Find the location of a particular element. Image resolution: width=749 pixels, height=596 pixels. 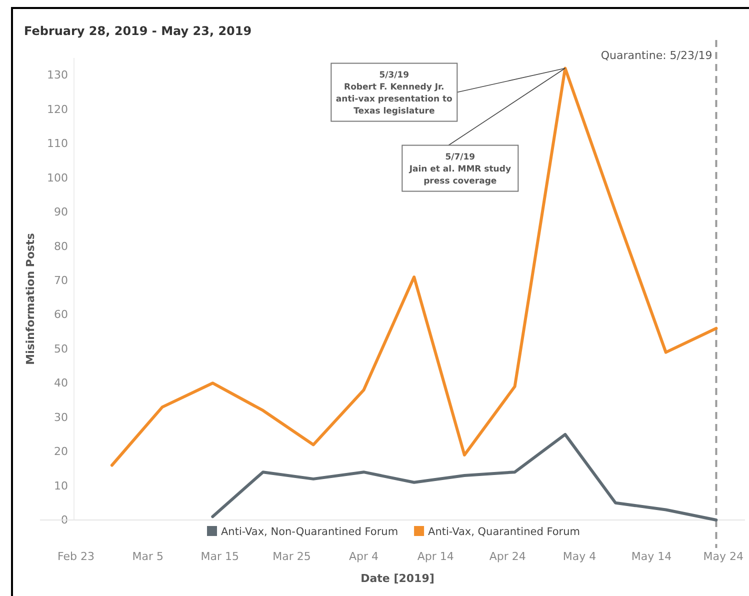

y-tick-label: 100 is located at coordinates (57, 177).